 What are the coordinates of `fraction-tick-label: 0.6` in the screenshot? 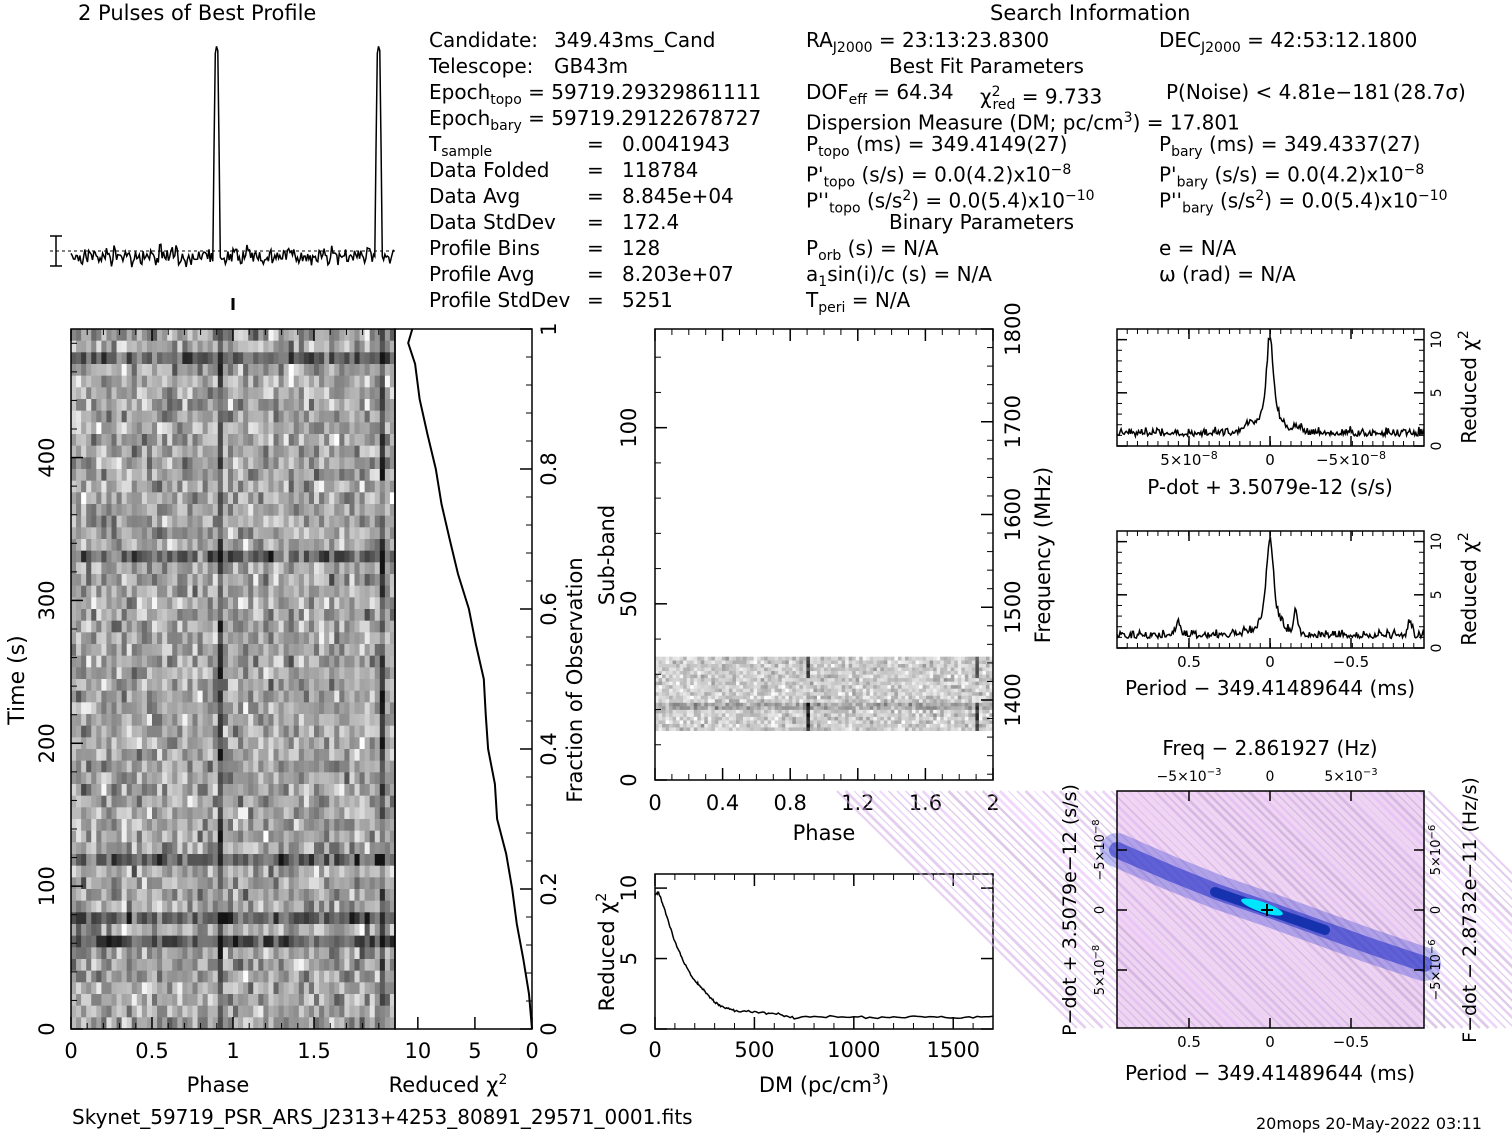 It's located at (549, 608).